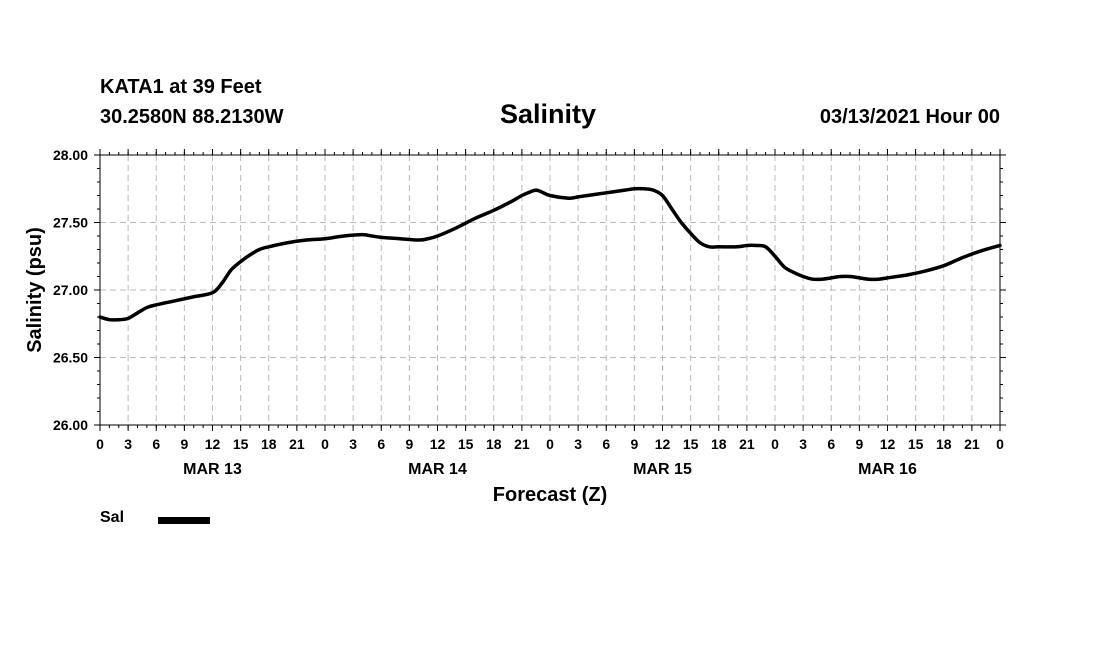 Image resolution: width=1100 pixels, height=650 pixels. What do you see at coordinates (192, 117) in the screenshot?
I see `station-coordinates: 30.2580N 88.2130W` at bounding box center [192, 117].